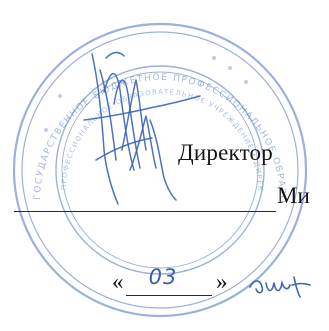  Describe the element at coordinates (280, 287) in the screenshot. I see `month-handwriting-icon` at that location.